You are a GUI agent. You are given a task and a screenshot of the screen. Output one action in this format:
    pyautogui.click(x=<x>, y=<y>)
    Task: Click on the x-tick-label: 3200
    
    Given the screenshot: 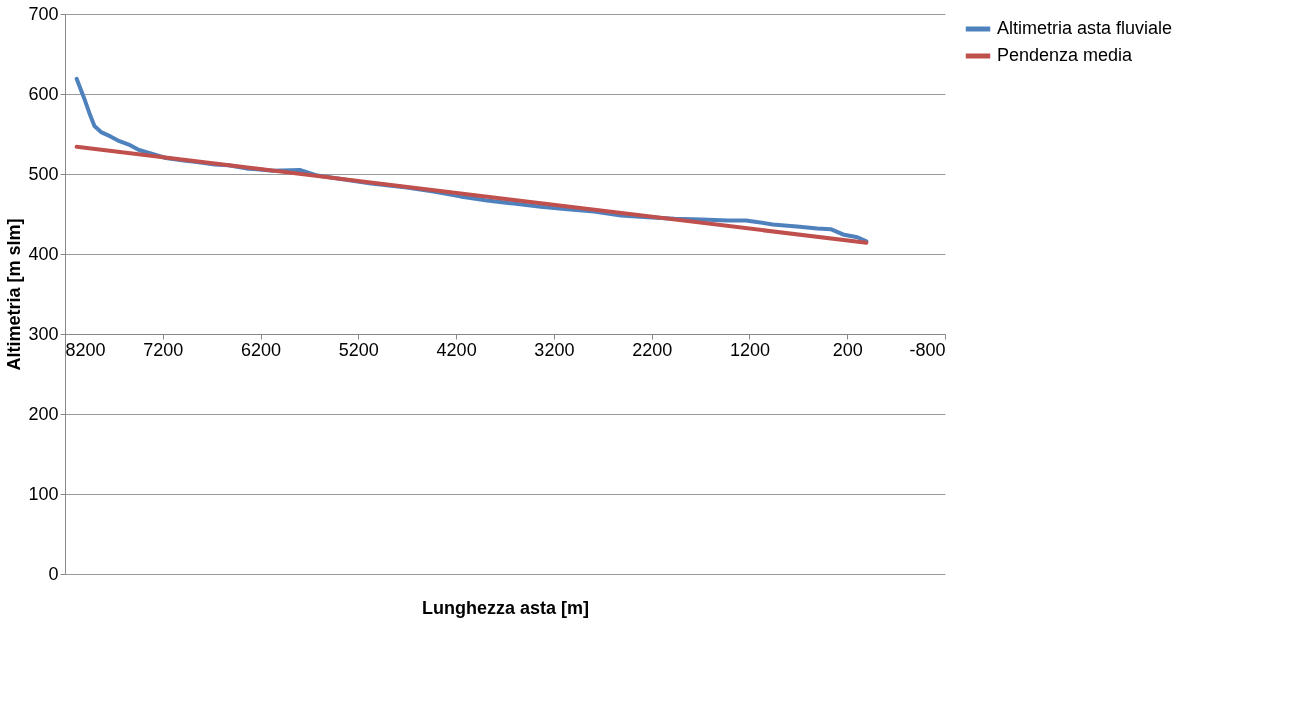 What is the action you would take?
    pyautogui.click(x=554, y=349)
    